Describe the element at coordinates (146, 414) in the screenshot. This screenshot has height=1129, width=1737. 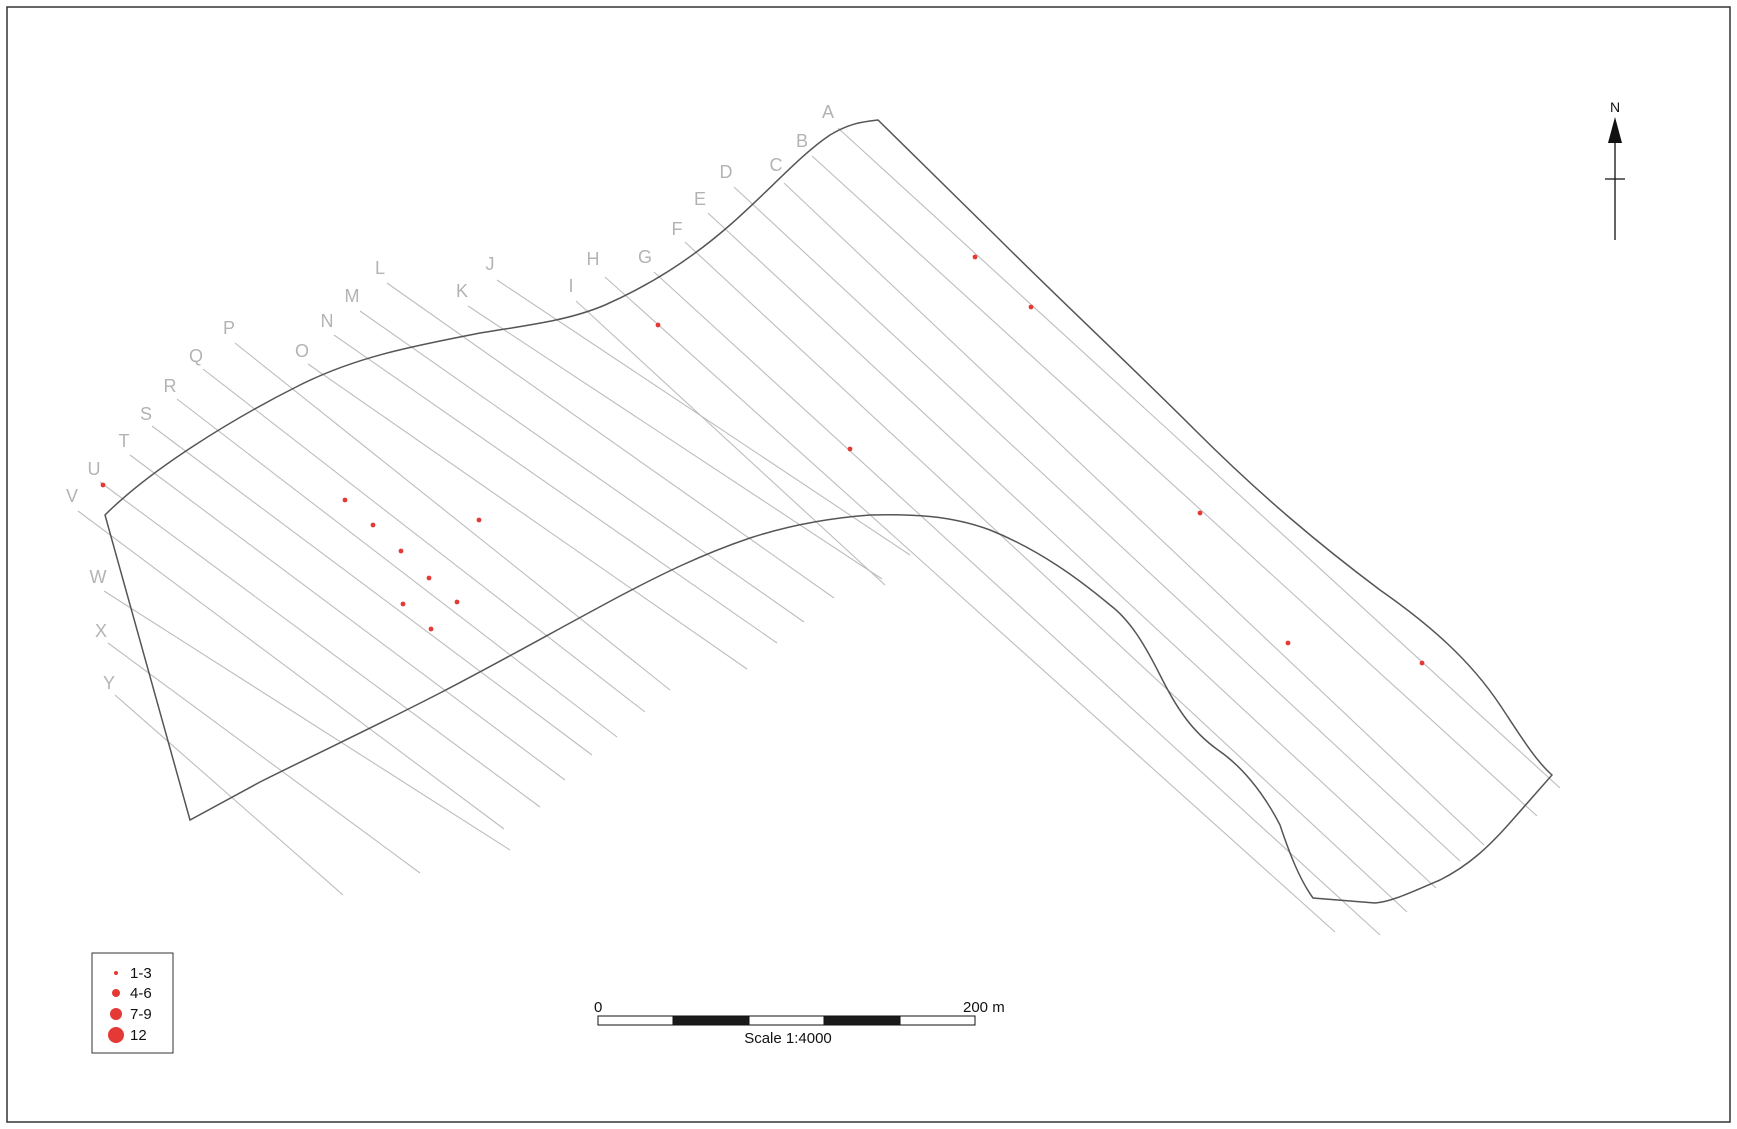
I see `transect-label-s: S` at that location.